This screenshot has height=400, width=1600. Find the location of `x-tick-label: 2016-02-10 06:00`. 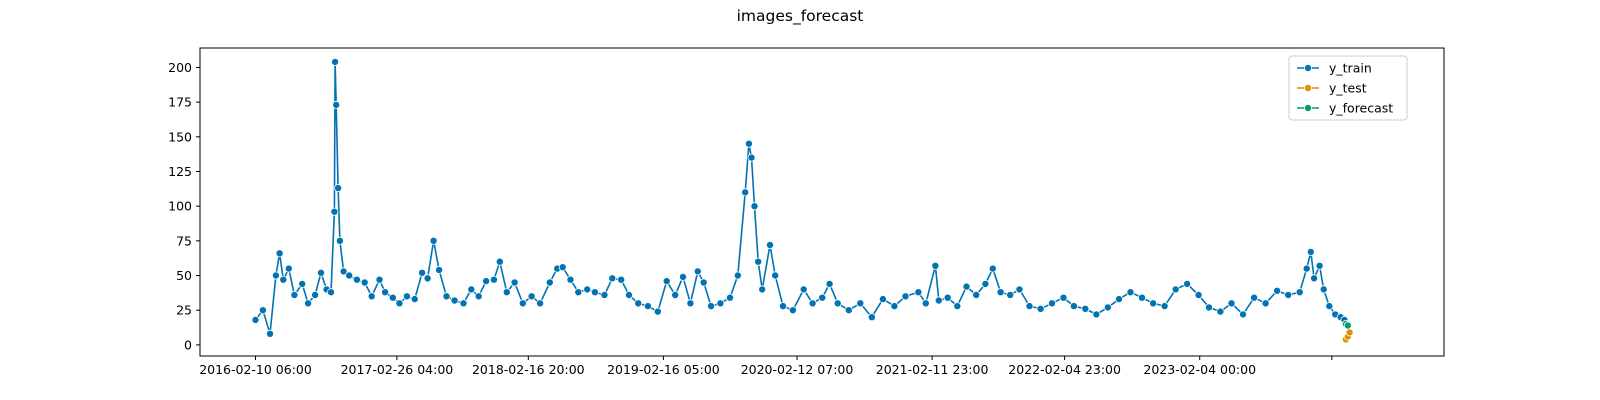

x-tick-label: 2016-02-10 06:00 is located at coordinates (255, 369).